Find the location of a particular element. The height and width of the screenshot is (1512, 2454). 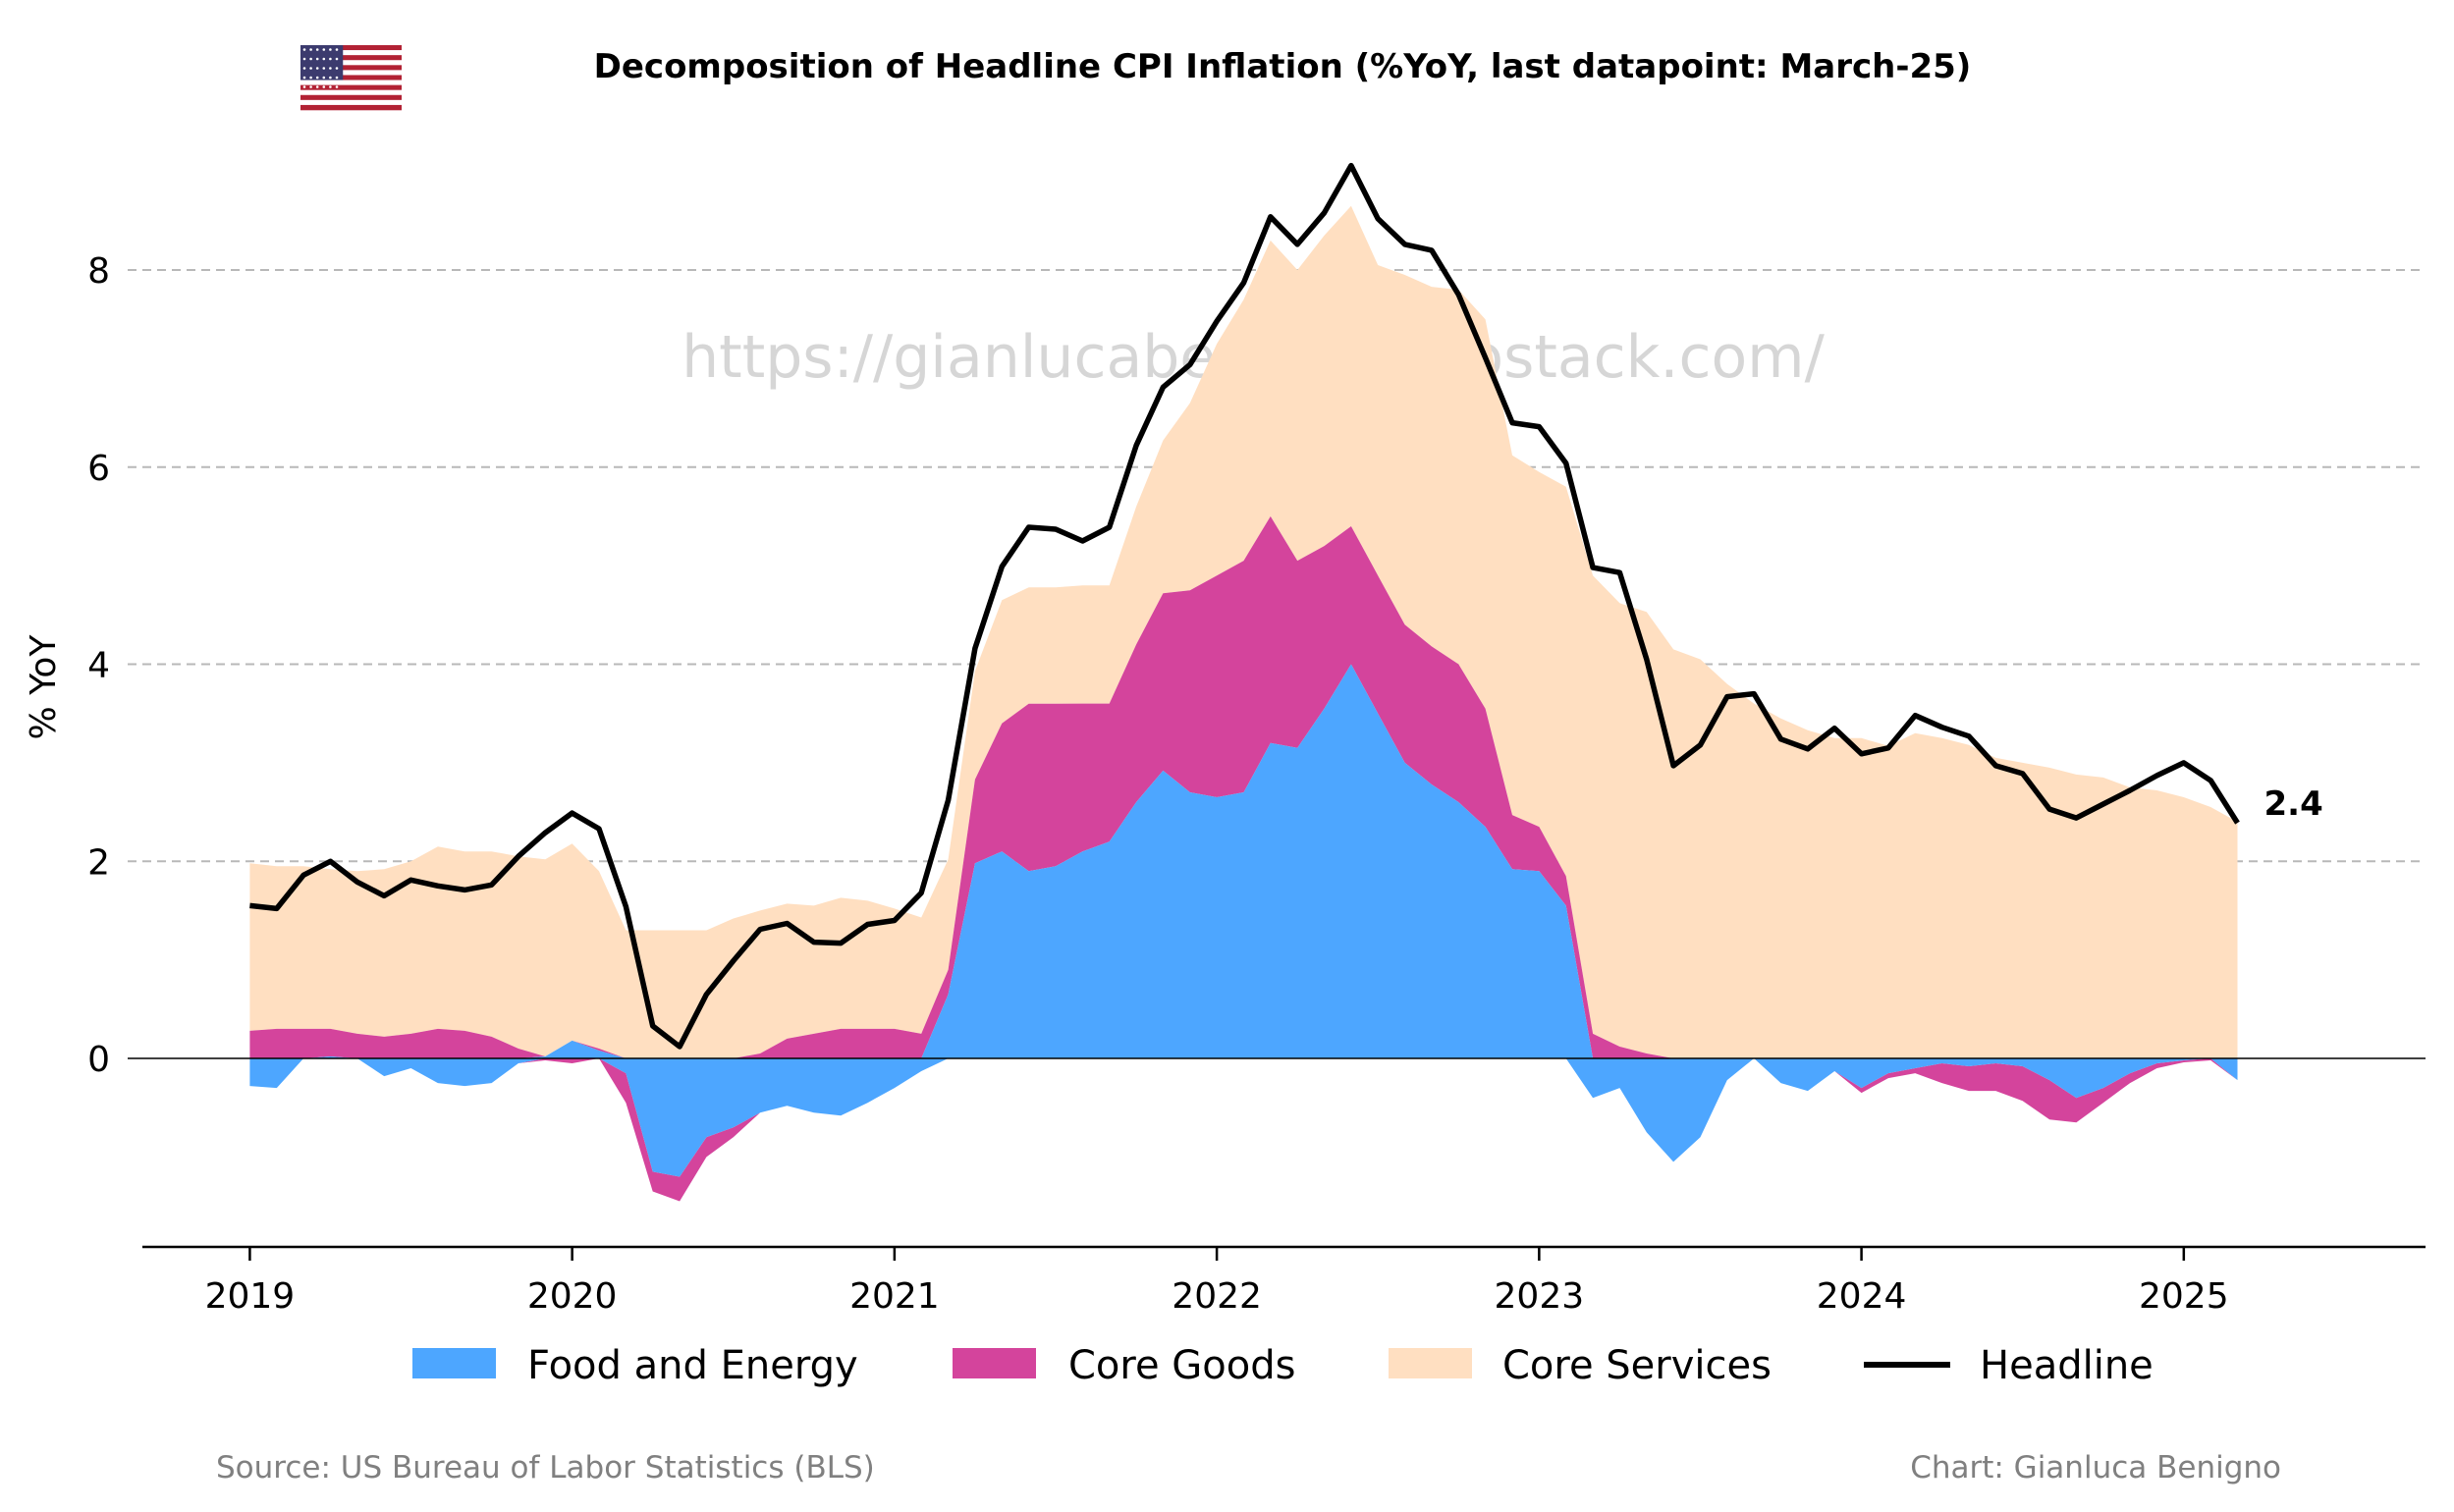

y-tick-label: 2 is located at coordinates (98, 862).